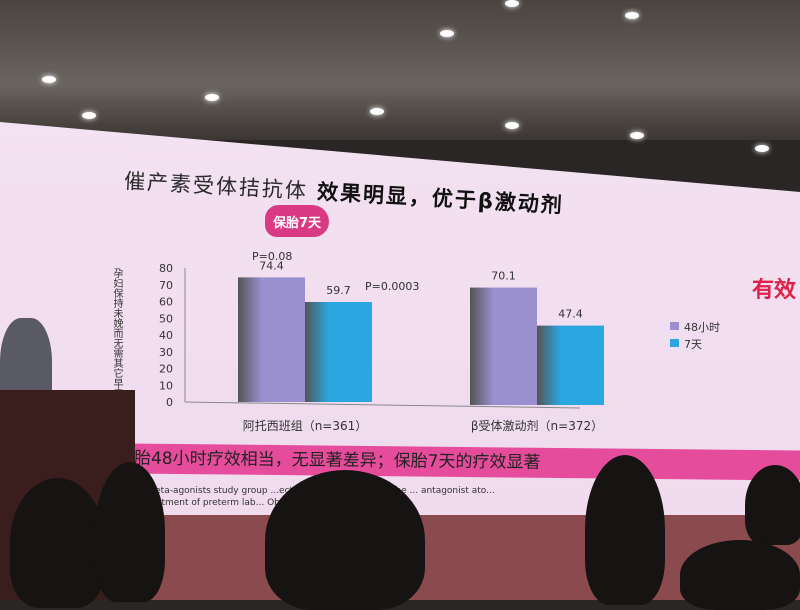 This screenshot has width=800, height=610. What do you see at coordinates (297, 221) in the screenshot?
I see `badge: 保胎7天` at bounding box center [297, 221].